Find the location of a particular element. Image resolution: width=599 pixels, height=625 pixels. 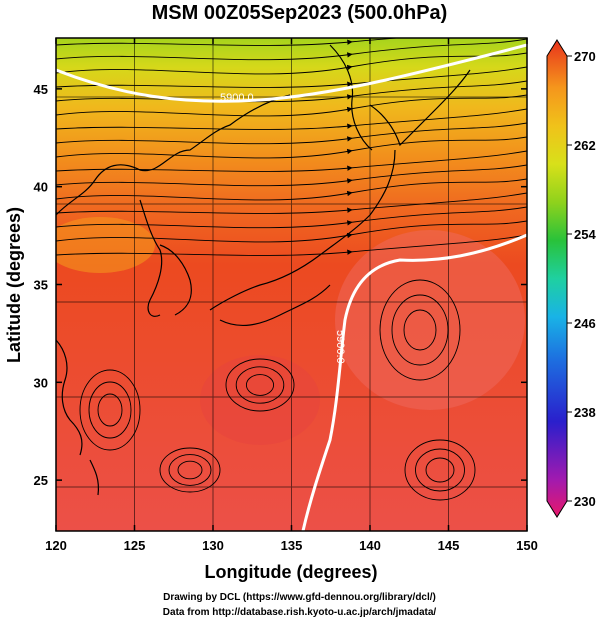

colorbar-tick-label: 254 is located at coordinates (585, 234).